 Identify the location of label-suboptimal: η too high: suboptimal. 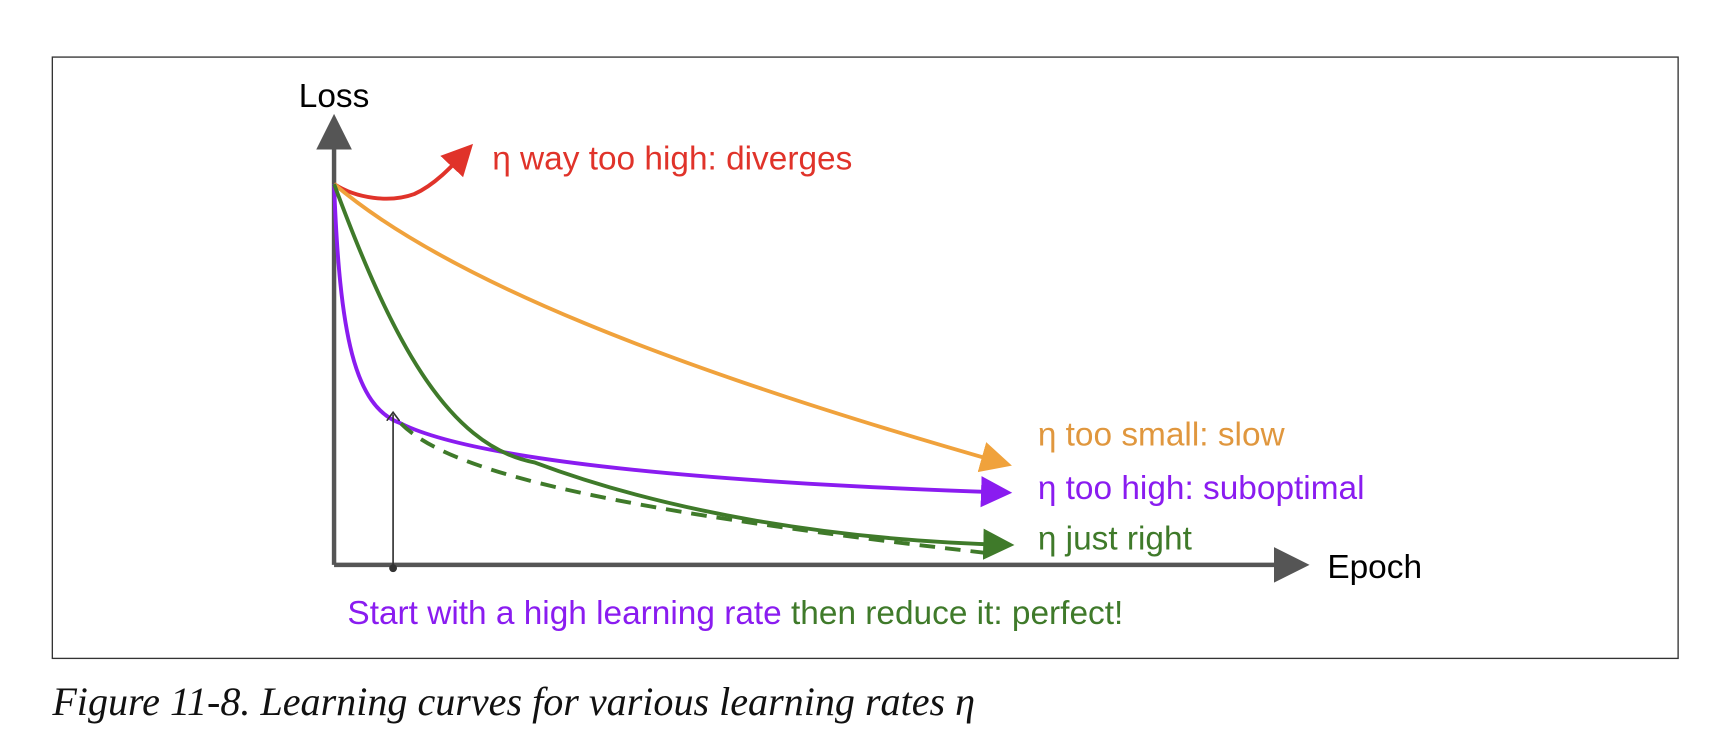
(1201, 488).